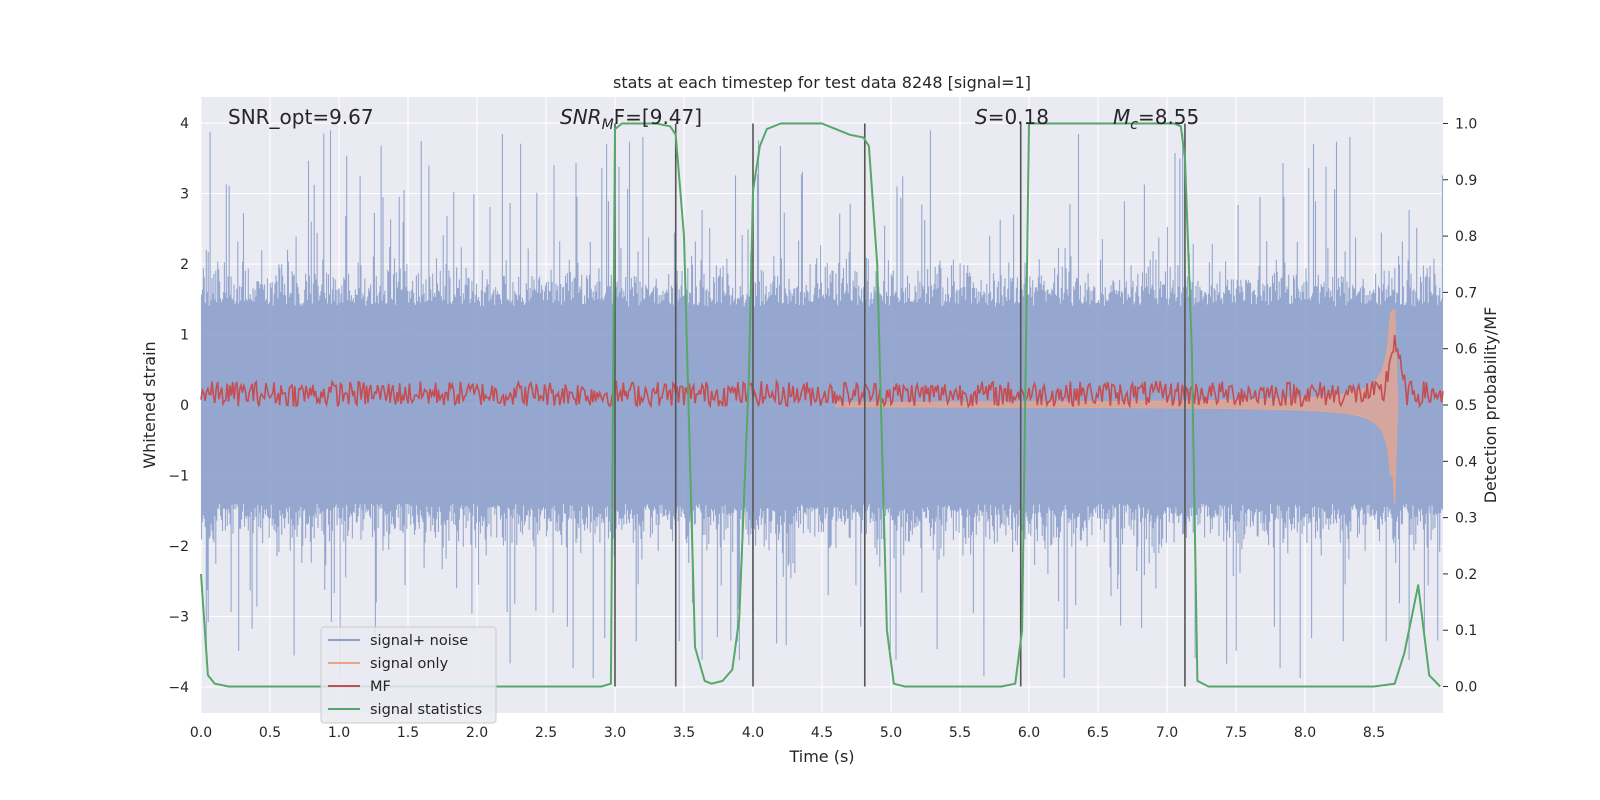 The image size is (1600, 800). Describe the element at coordinates (753, 733) in the screenshot. I see `x-tick-label: 4.0` at that location.